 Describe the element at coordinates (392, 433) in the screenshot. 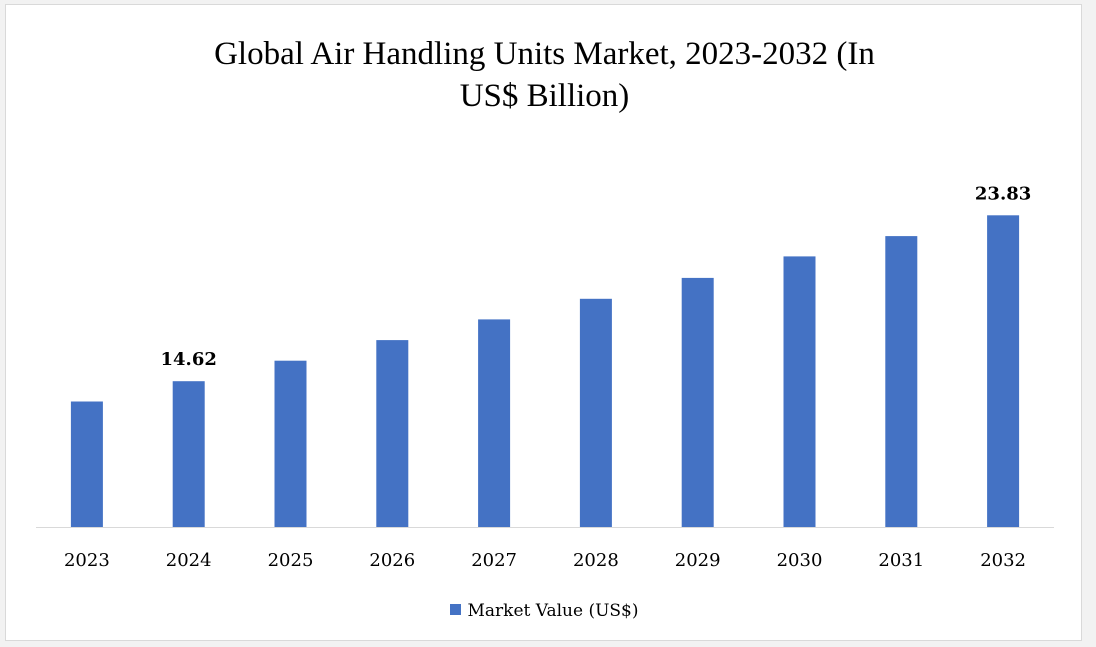

I see `bar-2026` at that location.